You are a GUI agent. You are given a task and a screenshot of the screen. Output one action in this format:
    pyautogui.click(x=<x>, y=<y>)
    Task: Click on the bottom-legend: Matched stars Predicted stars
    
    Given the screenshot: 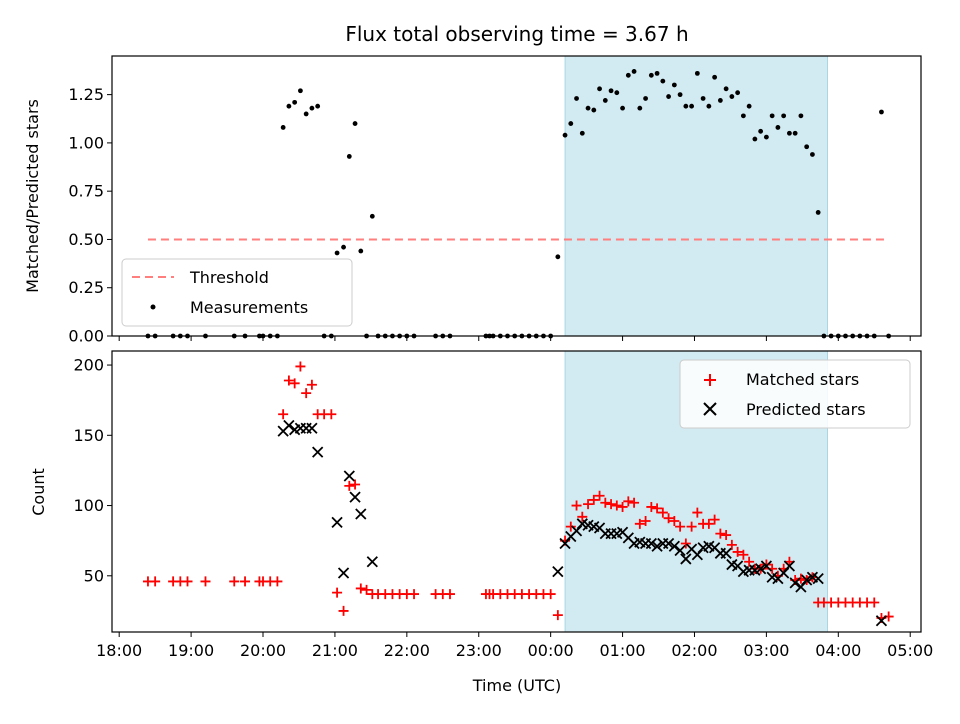 What is the action you would take?
    pyautogui.click(x=795, y=394)
    